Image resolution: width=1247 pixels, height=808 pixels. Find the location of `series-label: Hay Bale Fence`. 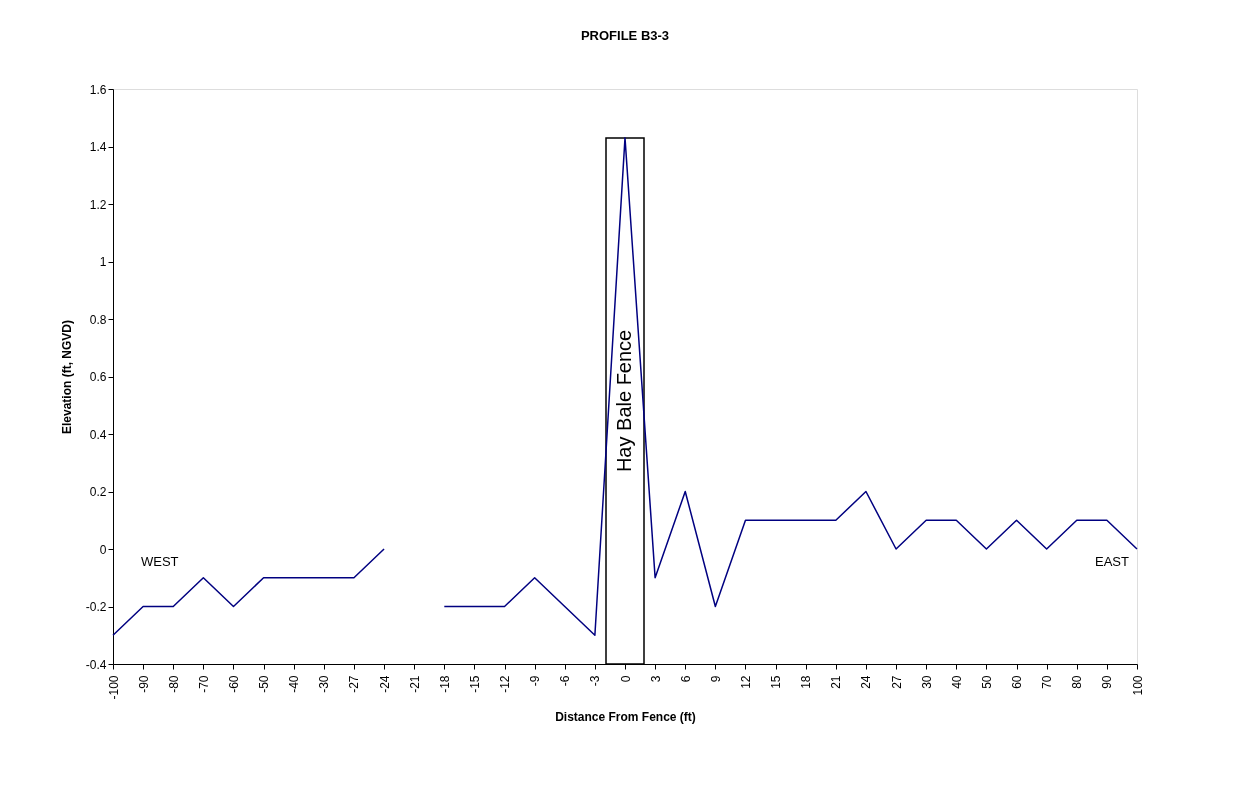

series-label: Hay Bale Fence is located at coordinates (624, 401).